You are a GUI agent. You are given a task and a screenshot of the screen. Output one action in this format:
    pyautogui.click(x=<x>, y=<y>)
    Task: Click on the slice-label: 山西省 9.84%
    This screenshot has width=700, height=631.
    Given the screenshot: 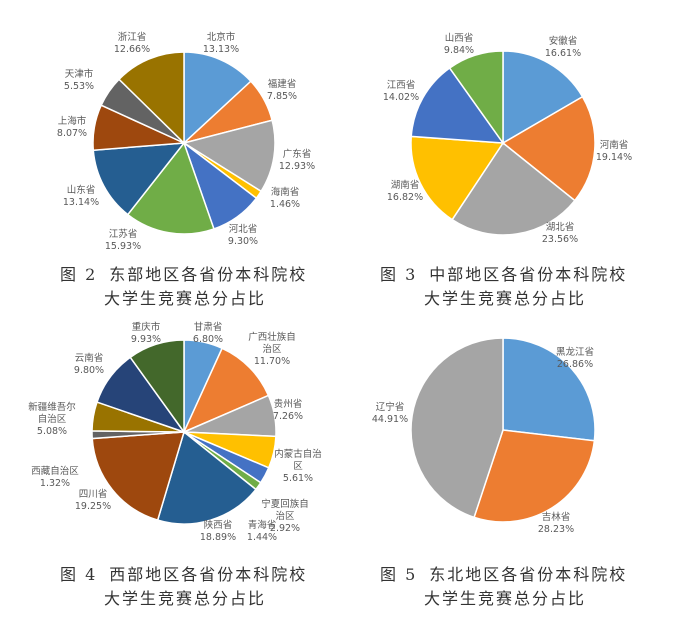 What is the action you would take?
    pyautogui.click(x=459, y=44)
    